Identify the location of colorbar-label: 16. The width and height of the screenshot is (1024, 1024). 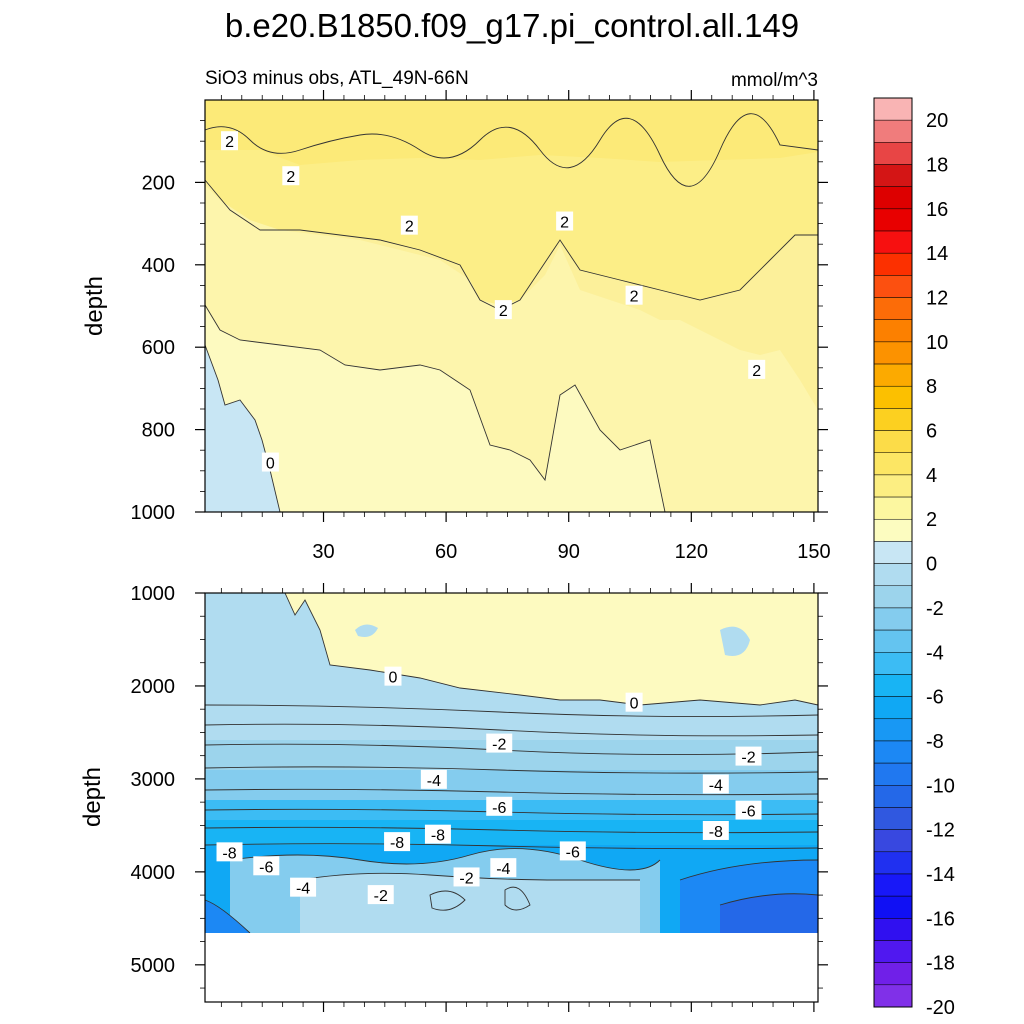
(937, 210).